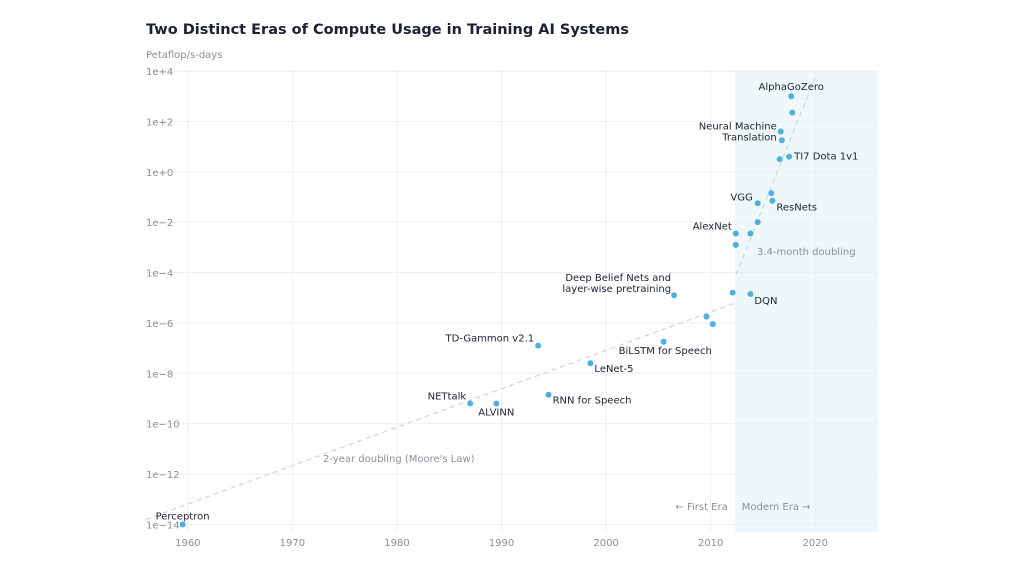  Describe the element at coordinates (159, 223) in the screenshot. I see `y-tick-label: 1e−2` at that location.